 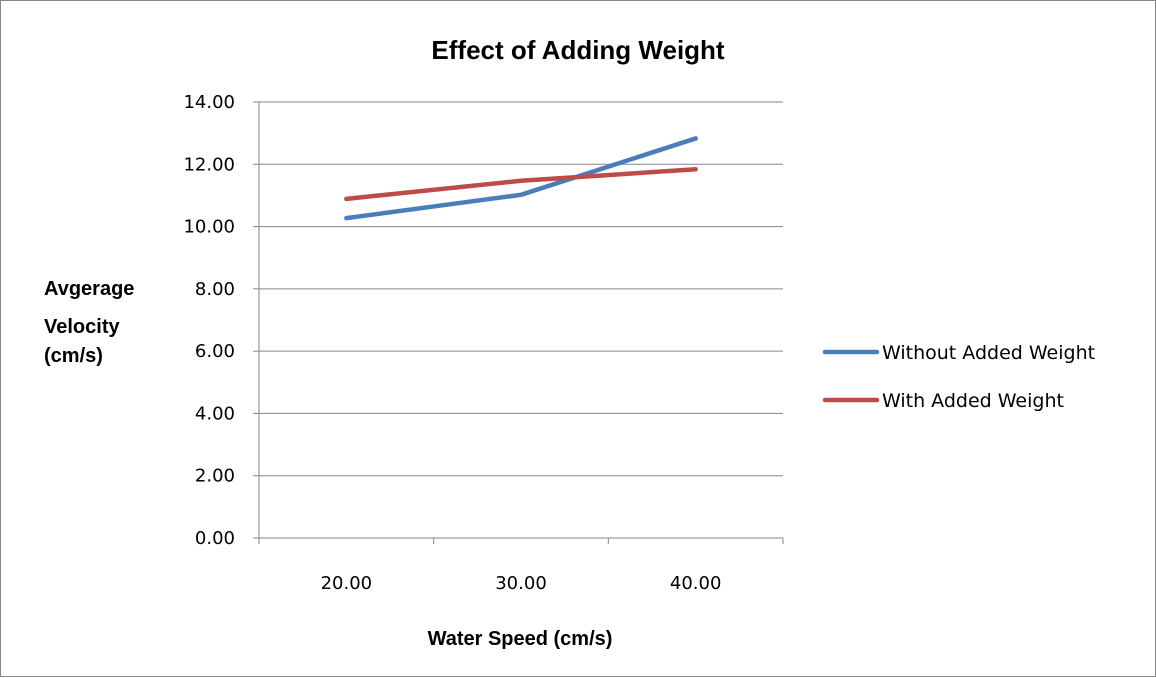 I want to click on series-lines, so click(x=521, y=178).